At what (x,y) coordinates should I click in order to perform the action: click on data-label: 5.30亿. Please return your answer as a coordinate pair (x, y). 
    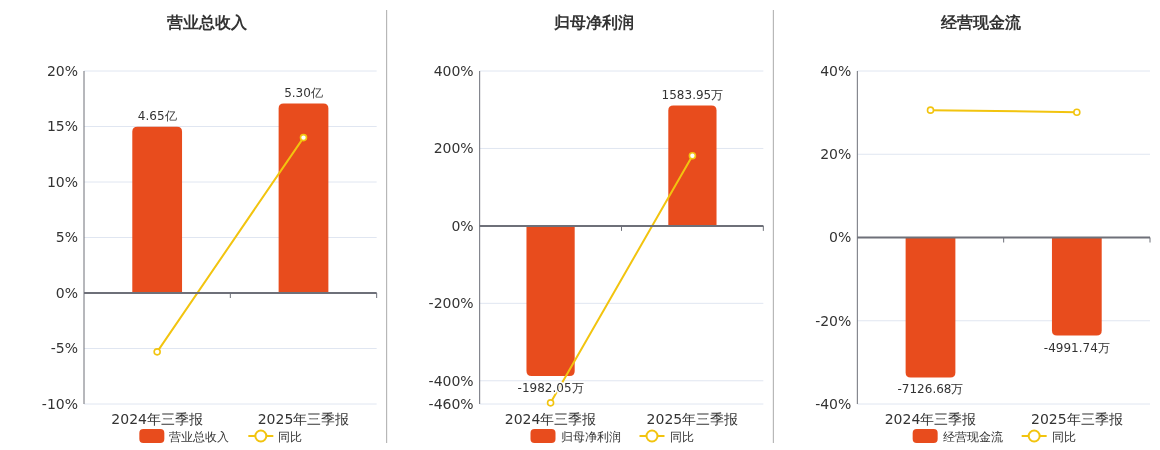
    Looking at the image, I should click on (303, 92).